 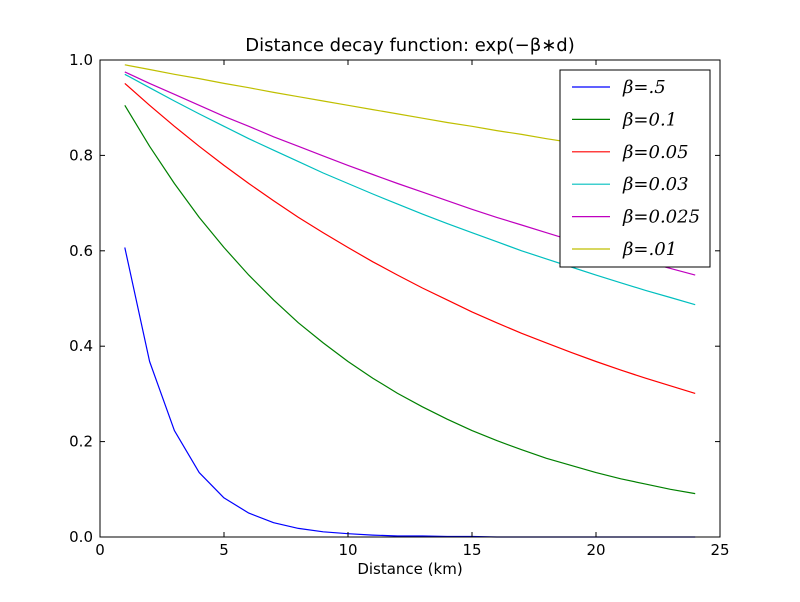 I want to click on y-tick-label: 0.6, so click(x=81, y=251).